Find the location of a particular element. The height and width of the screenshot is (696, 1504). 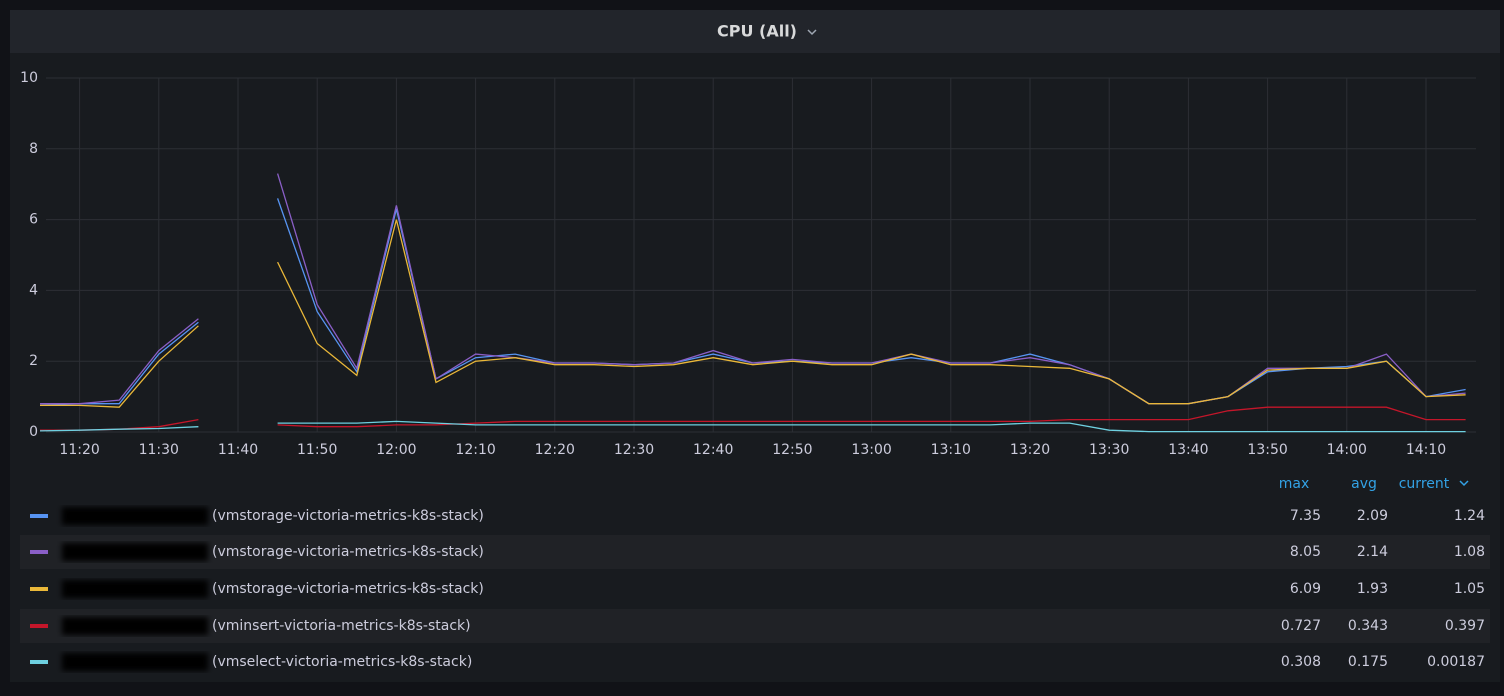

legend-value: 0.00187 is located at coordinates (1456, 662).